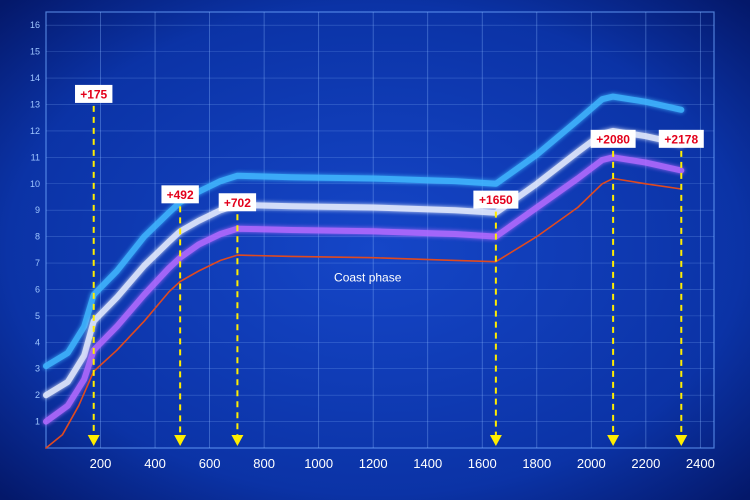  Describe the element at coordinates (37, 289) in the screenshot. I see `y-tick-label-5: 6` at that location.